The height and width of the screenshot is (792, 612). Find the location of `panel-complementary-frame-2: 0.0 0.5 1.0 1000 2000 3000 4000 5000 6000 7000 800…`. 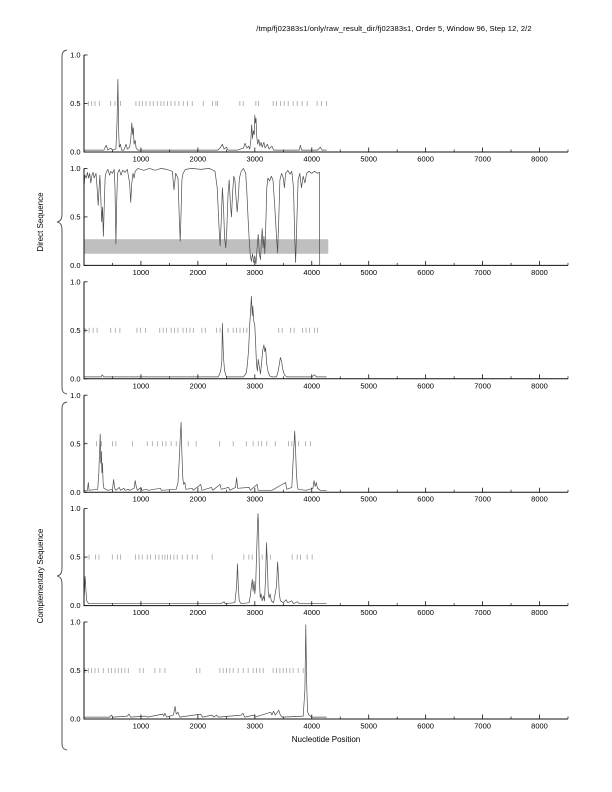

panel-complementary-frame-2: 0.0 0.5 1.0 1000 2000 3000 4000 5000 6000 7000 800… is located at coordinates (319, 560).